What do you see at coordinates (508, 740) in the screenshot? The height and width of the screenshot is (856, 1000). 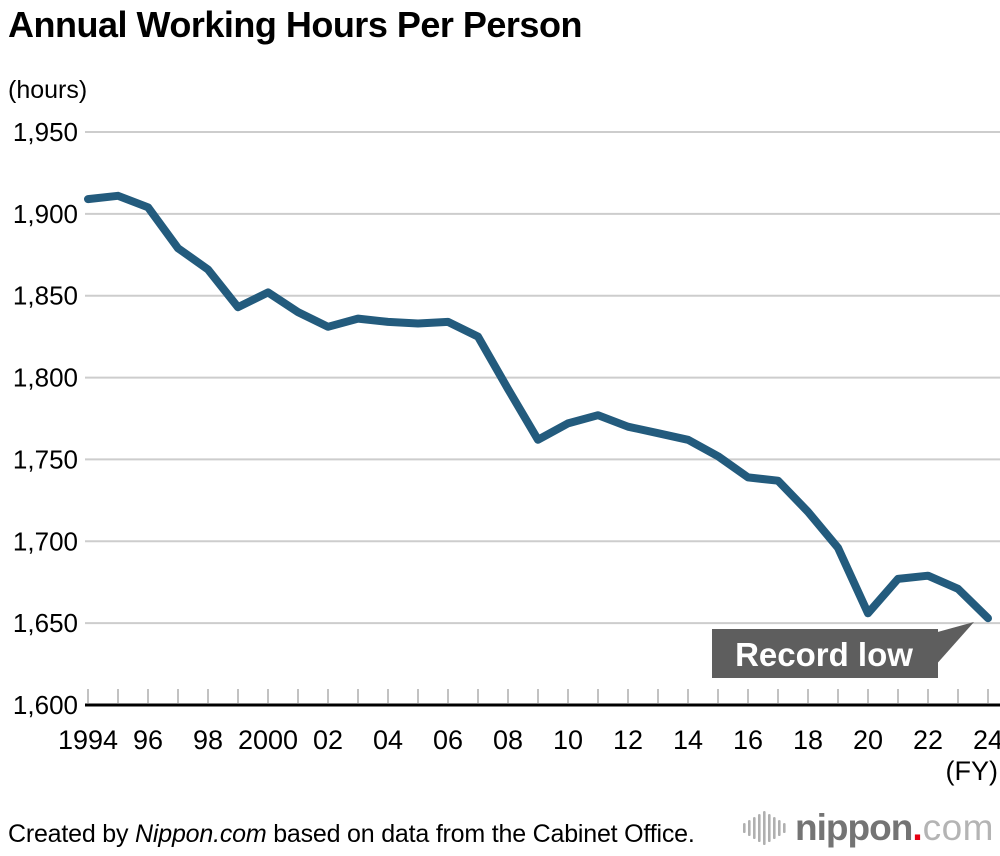 I see `x-tick-label: 08` at bounding box center [508, 740].